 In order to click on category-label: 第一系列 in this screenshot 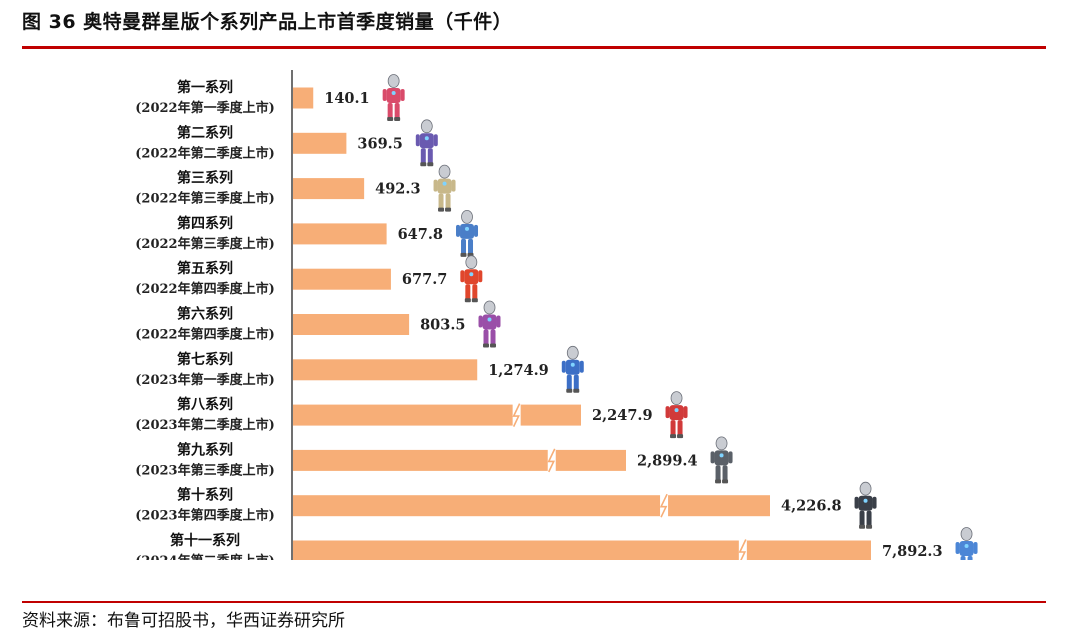, I will do `click(205, 87)`.